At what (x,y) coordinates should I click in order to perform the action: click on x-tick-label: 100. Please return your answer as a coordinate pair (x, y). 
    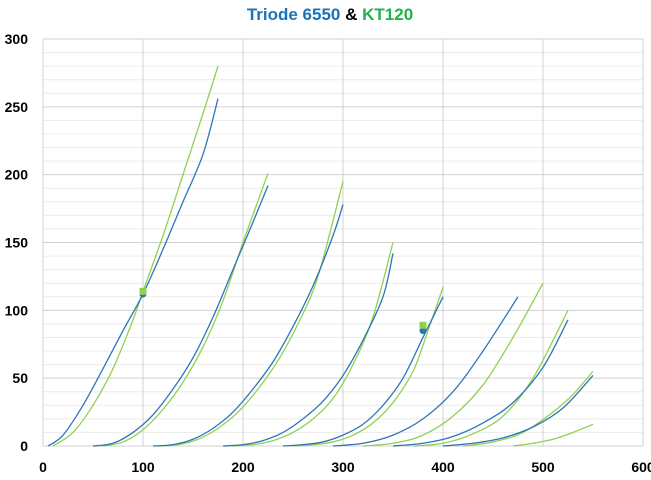
    Looking at the image, I should click on (143, 467).